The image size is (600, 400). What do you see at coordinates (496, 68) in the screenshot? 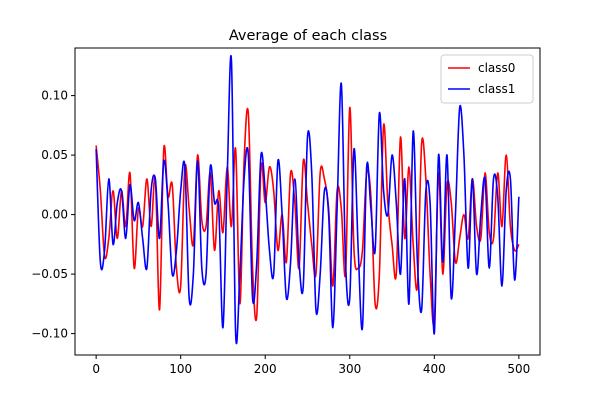
I see `legend-label-class0: class0` at bounding box center [496, 68].